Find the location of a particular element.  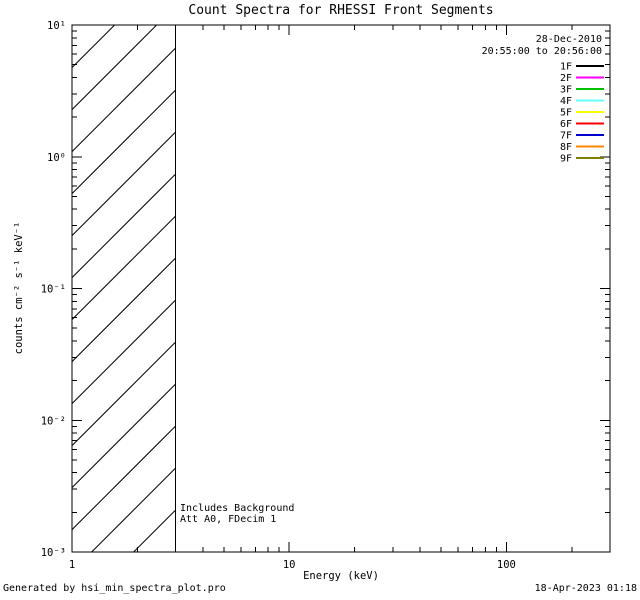

chart-title: Count Spectra for RHESSI Front Segments is located at coordinates (340, 10).